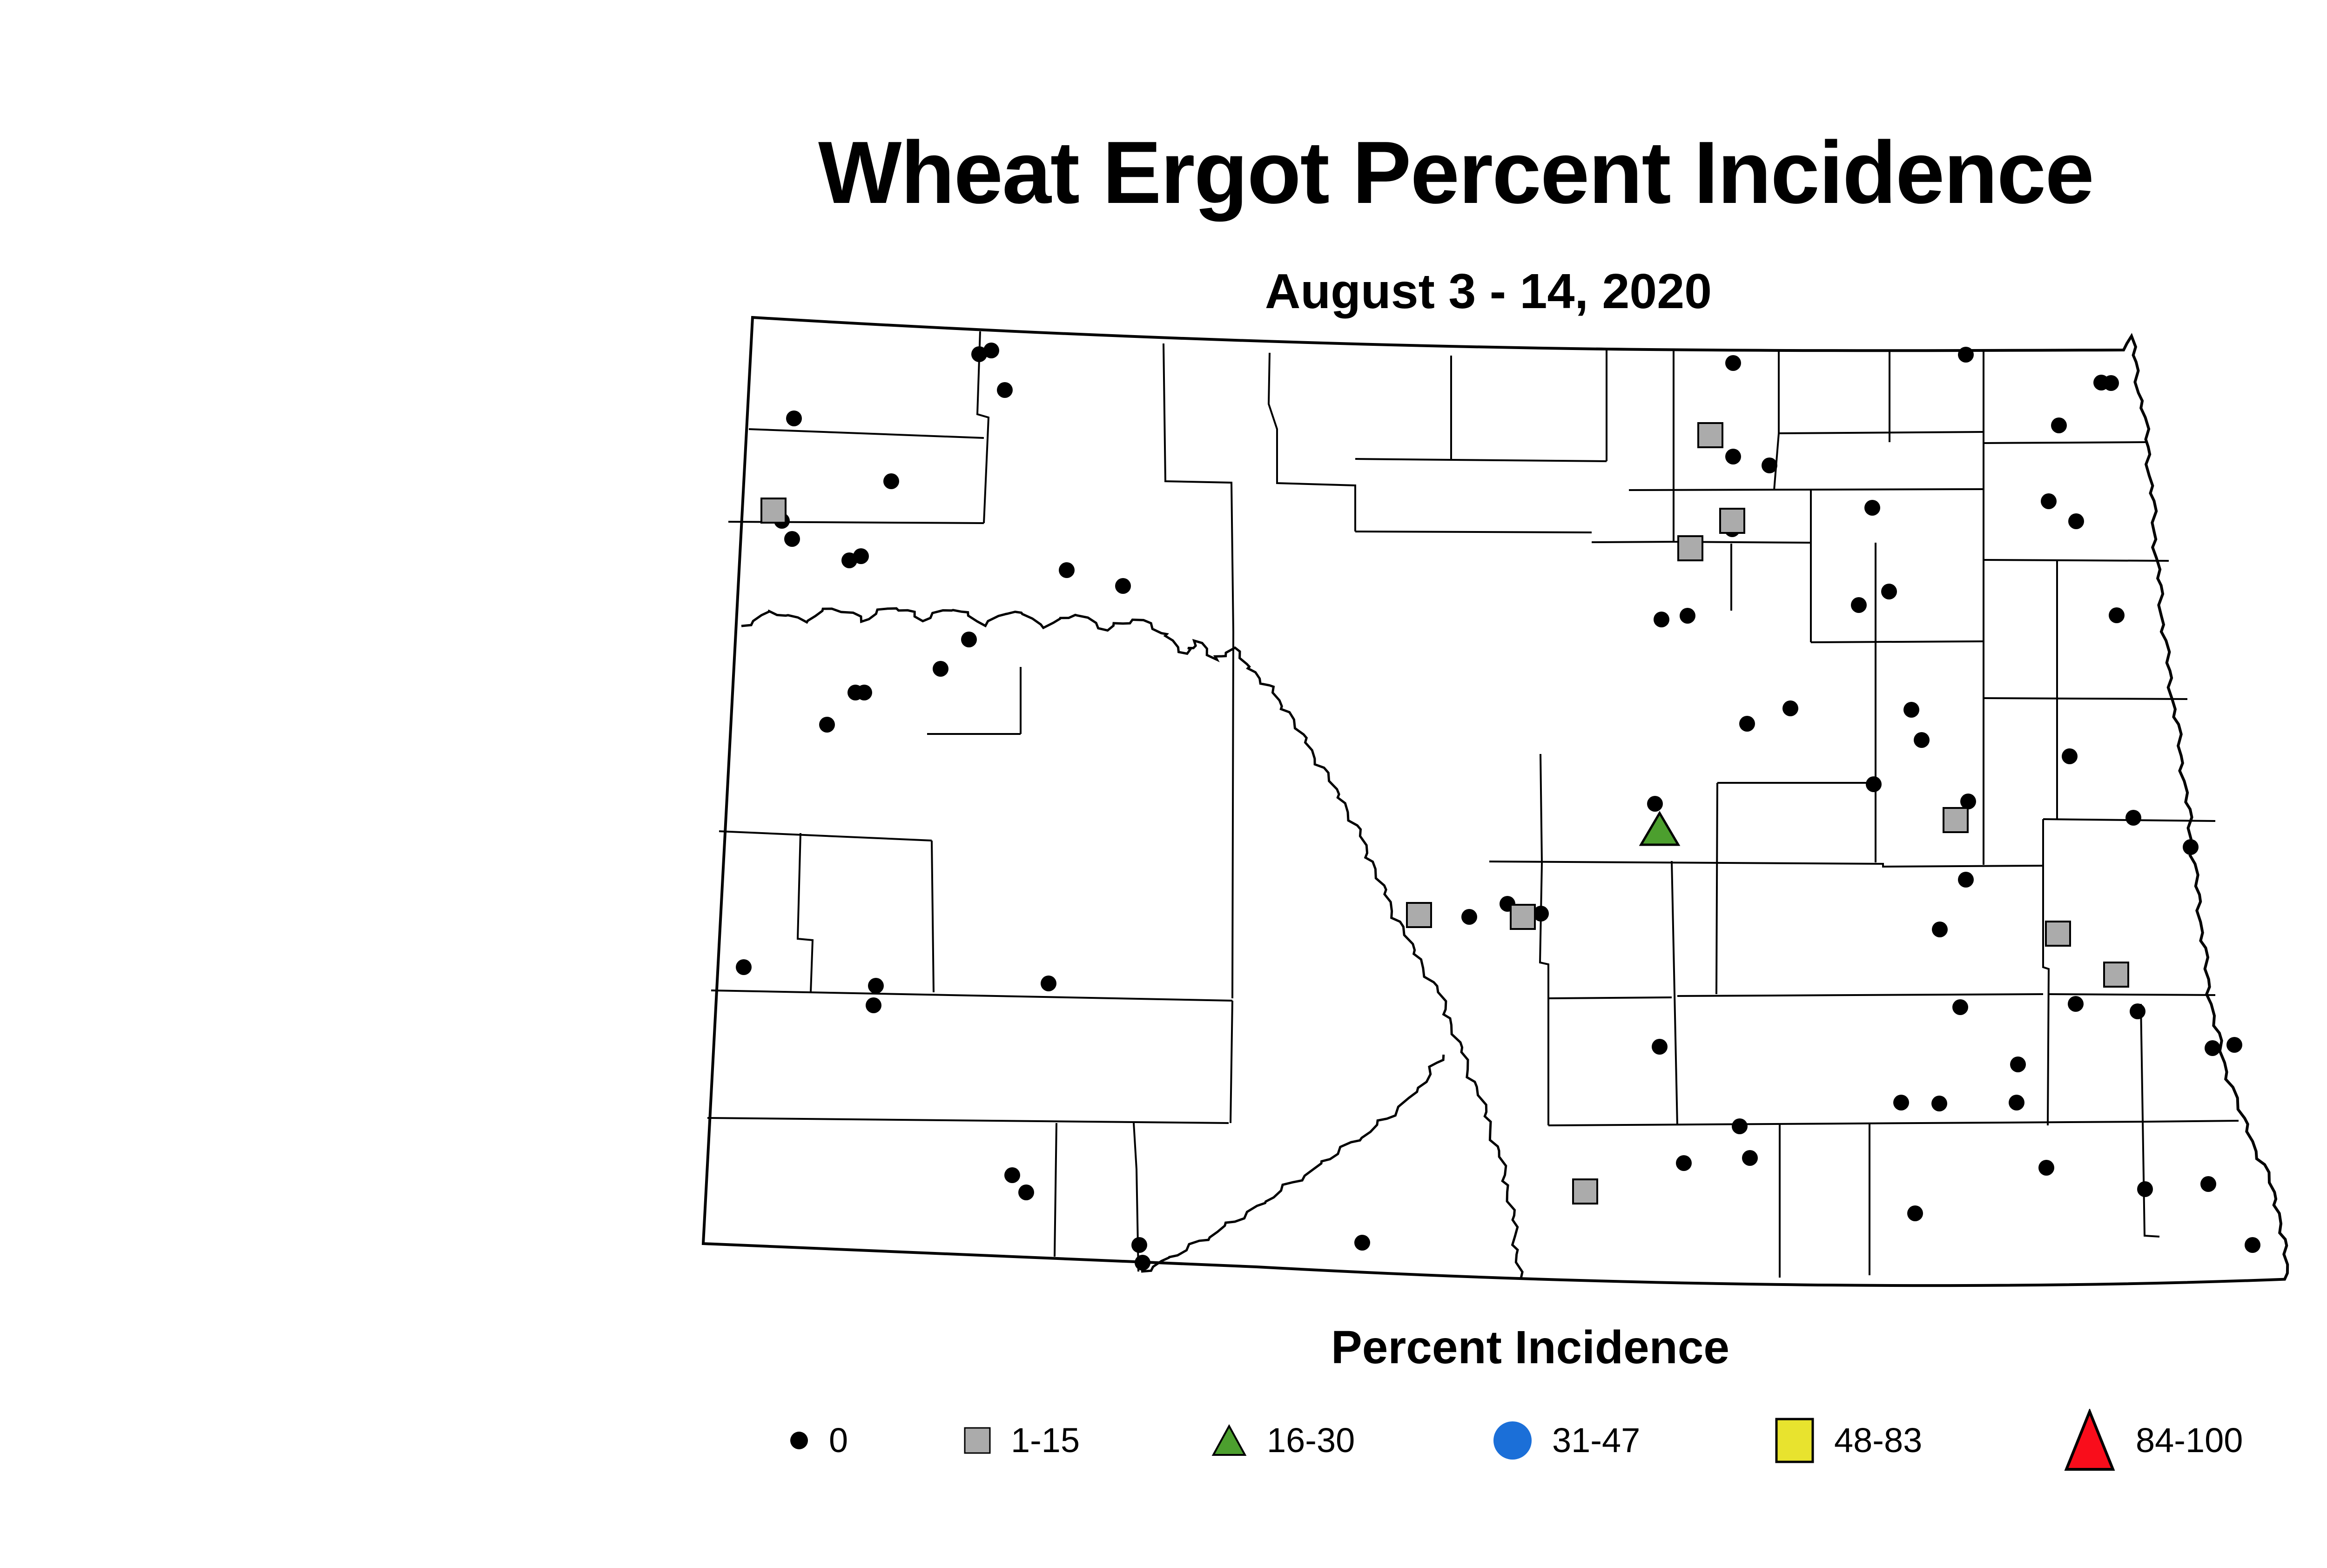  I want to click on legend-label: 1-15, so click(1045, 1440).